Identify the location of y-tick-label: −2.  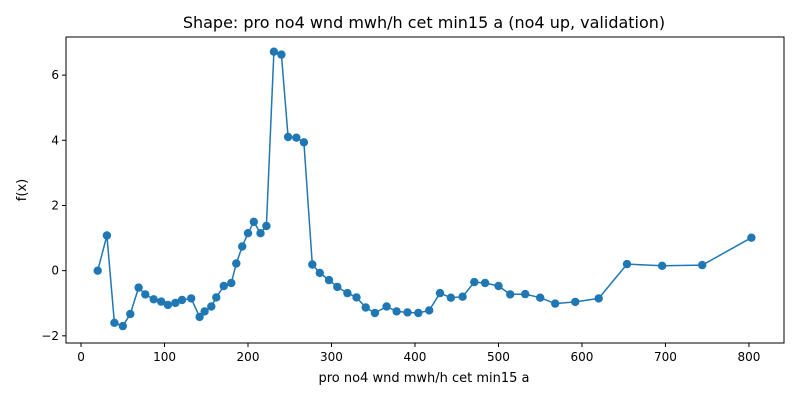
(50, 336).